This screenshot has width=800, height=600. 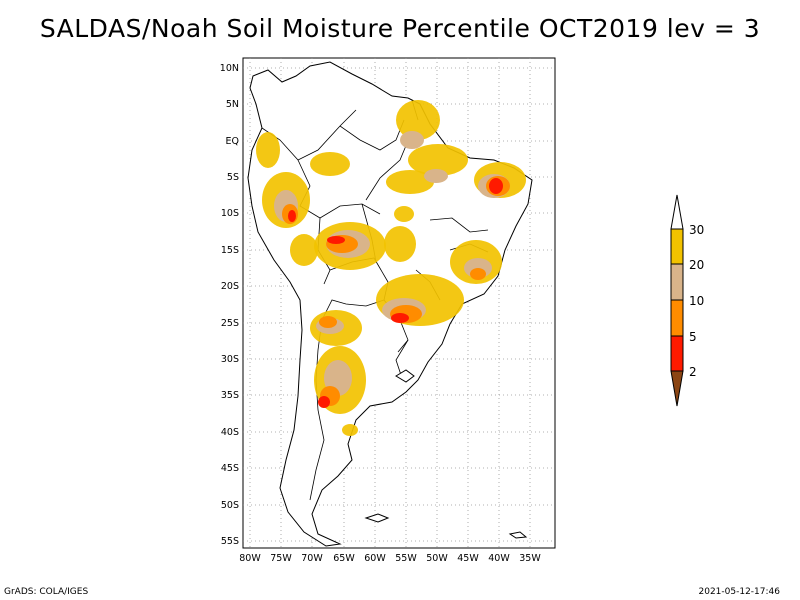 What do you see at coordinates (518, 535) in the screenshot?
I see `south-georgia-island` at bounding box center [518, 535].